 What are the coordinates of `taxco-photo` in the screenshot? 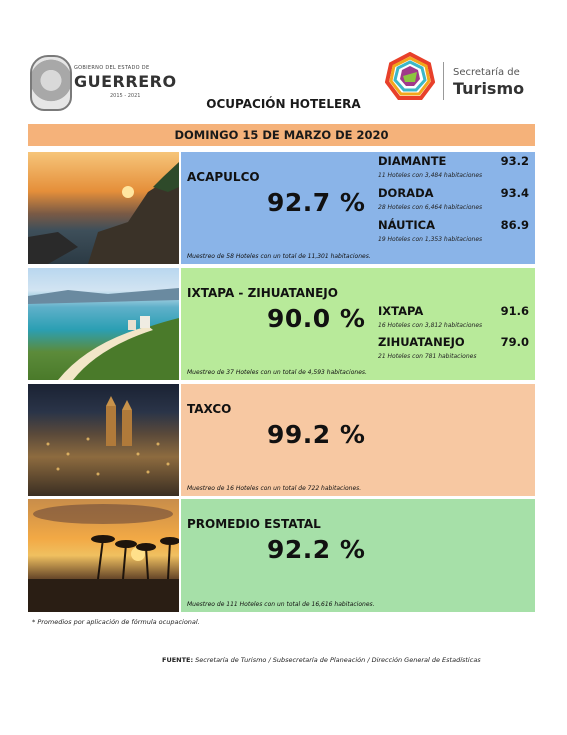 It's located at (103, 440).